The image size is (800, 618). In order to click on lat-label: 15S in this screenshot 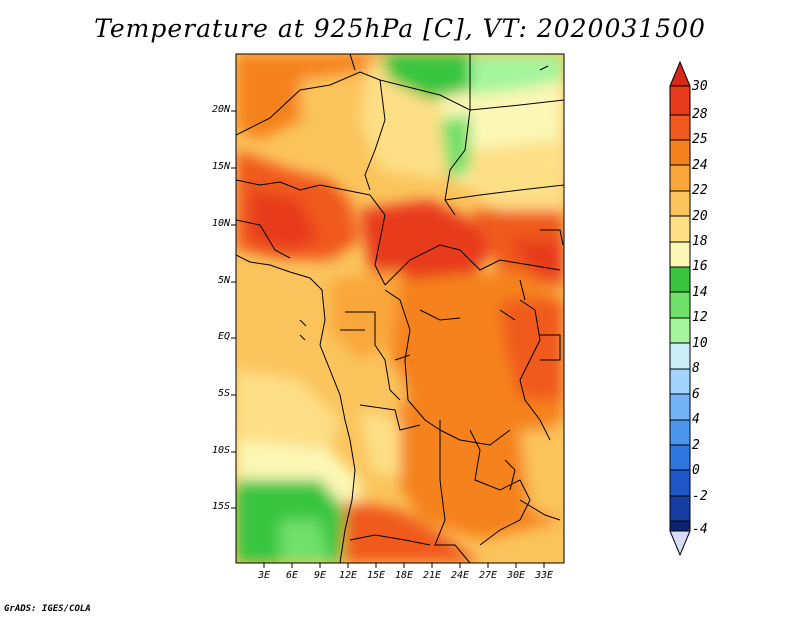, I will do `click(220, 506)`.